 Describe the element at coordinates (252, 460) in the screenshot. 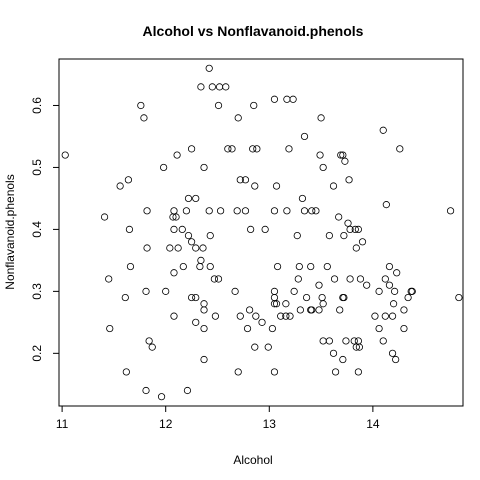

I see `x-axis-label: Alcohol` at that location.